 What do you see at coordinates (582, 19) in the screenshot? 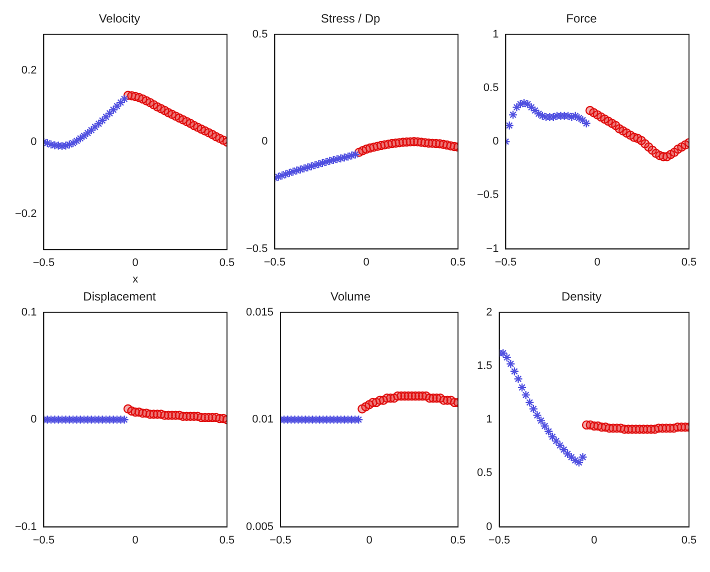
I see `chart-title: Force` at bounding box center [582, 19].